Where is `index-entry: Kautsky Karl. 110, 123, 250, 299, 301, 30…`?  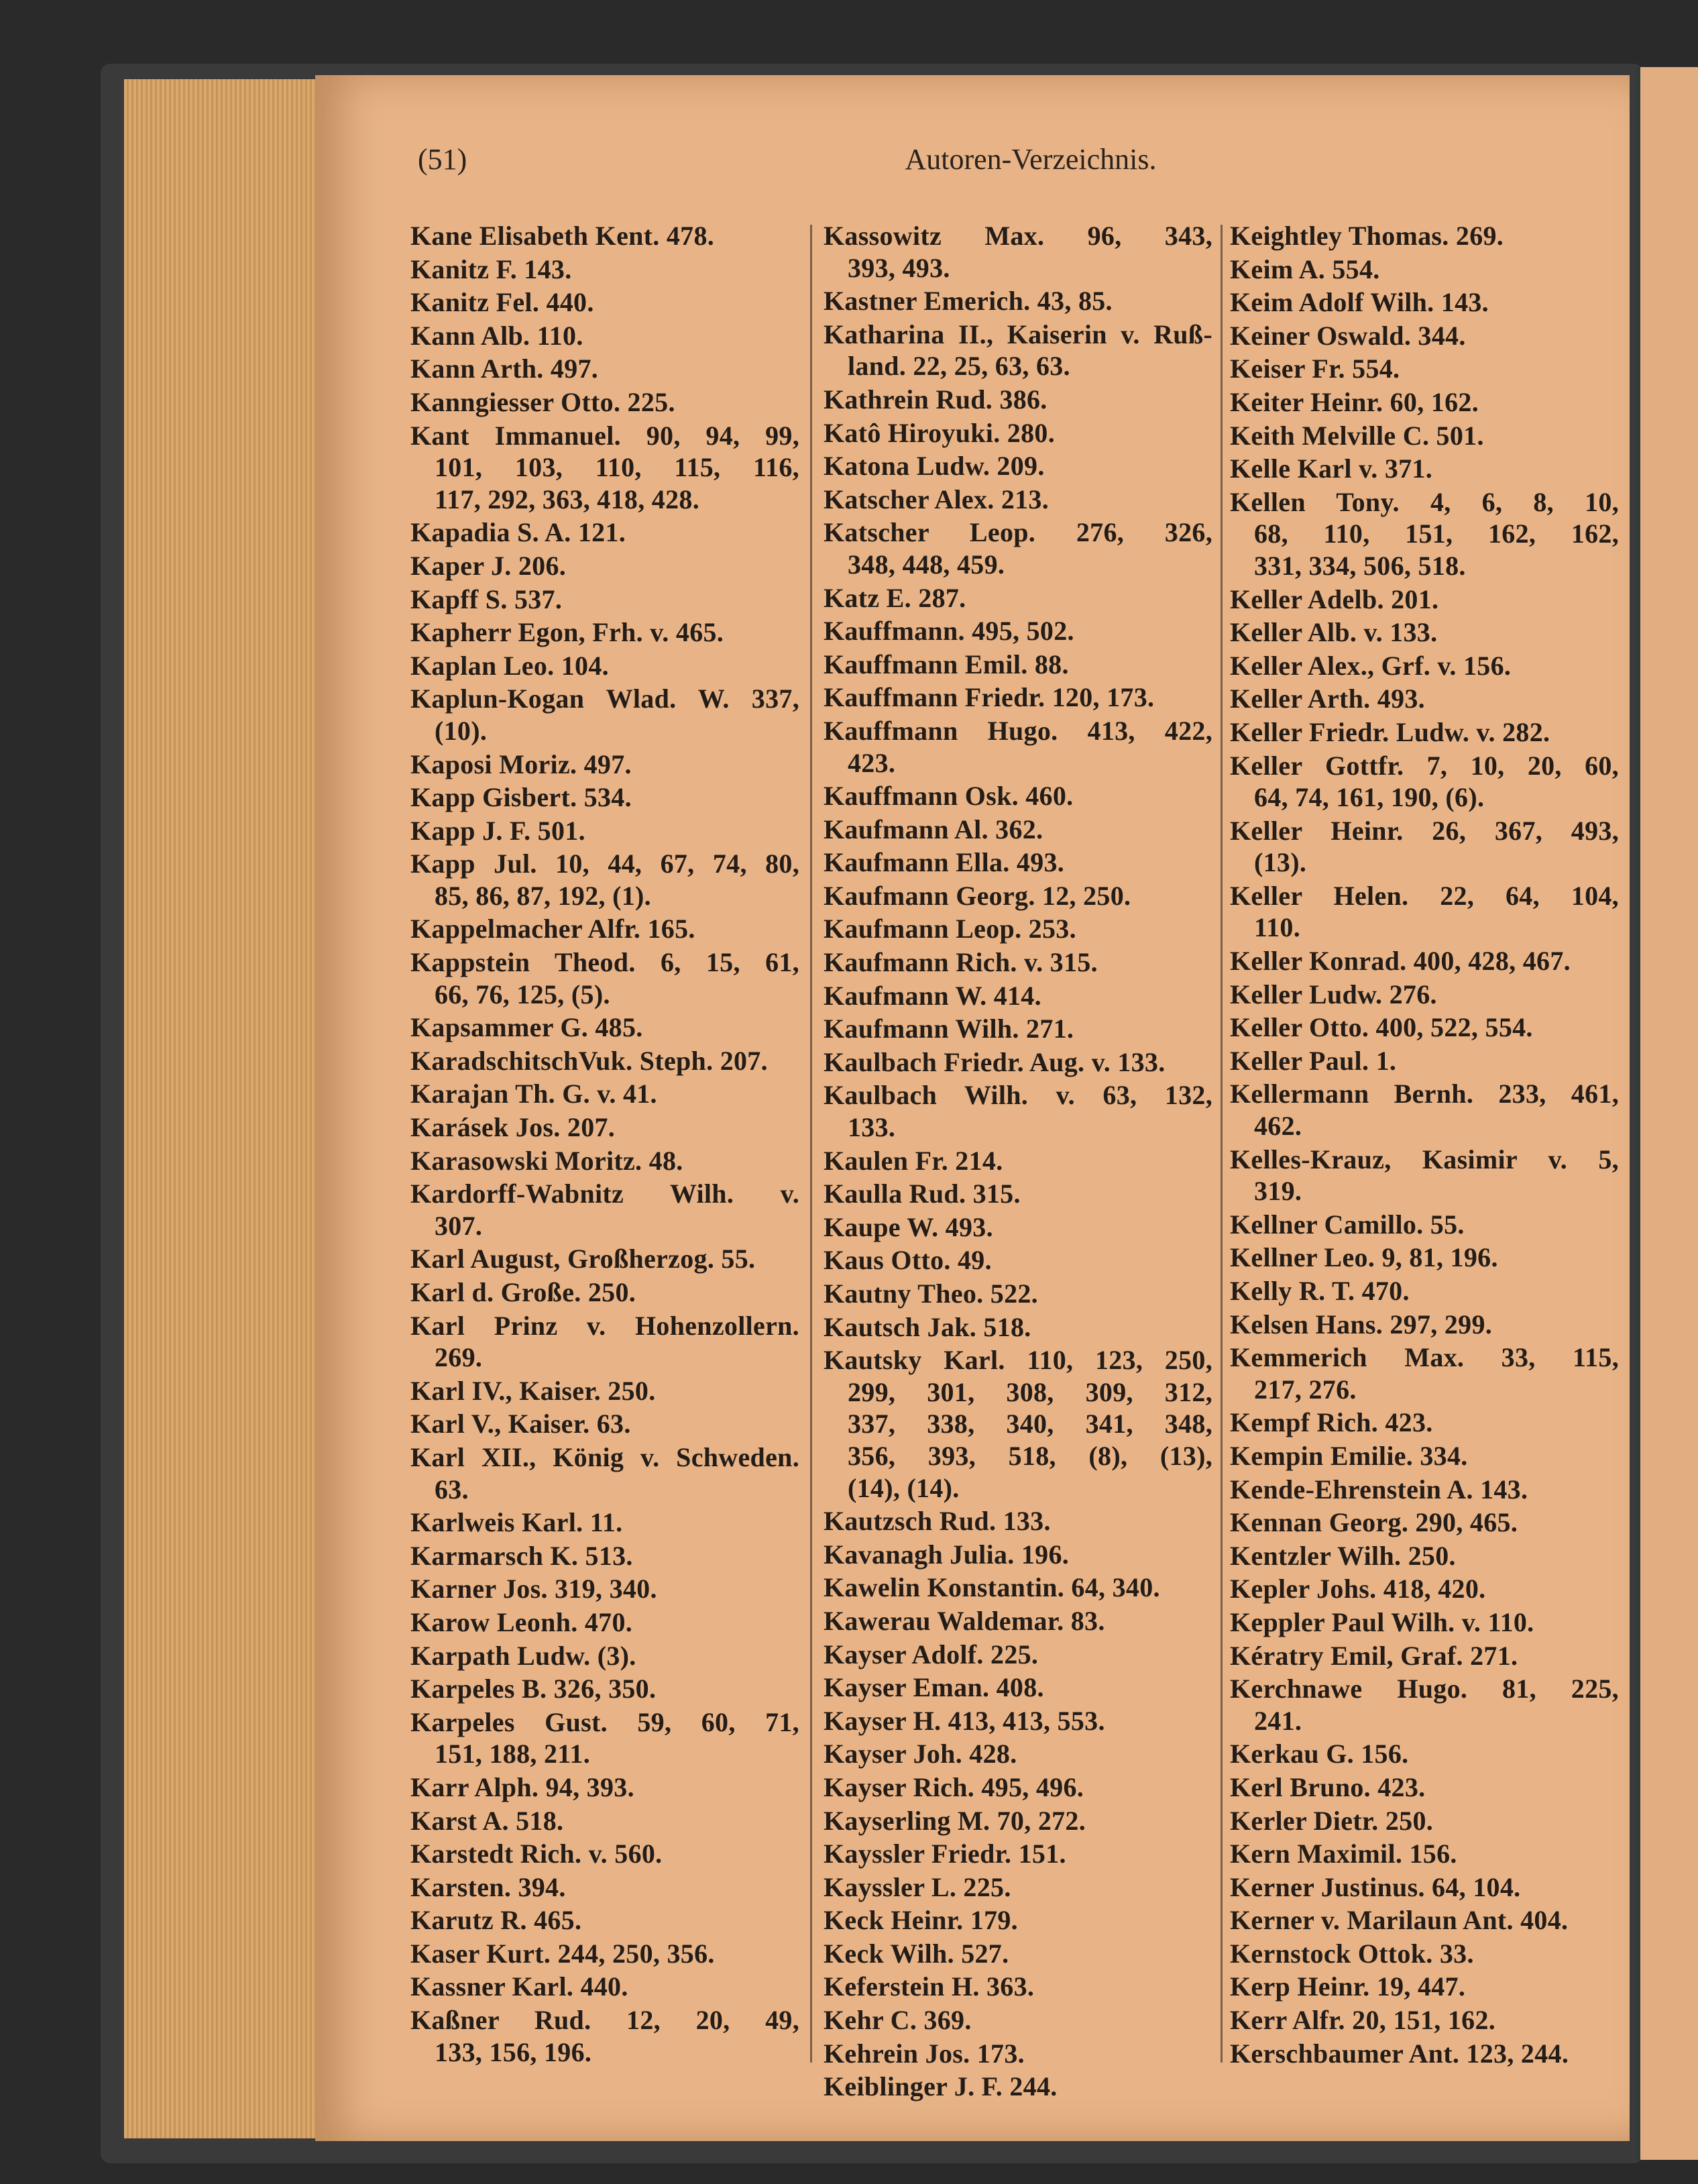
index-entry: Kautsky Karl. 110, 123, 250, 299, 301, 30… is located at coordinates (1018, 1424).